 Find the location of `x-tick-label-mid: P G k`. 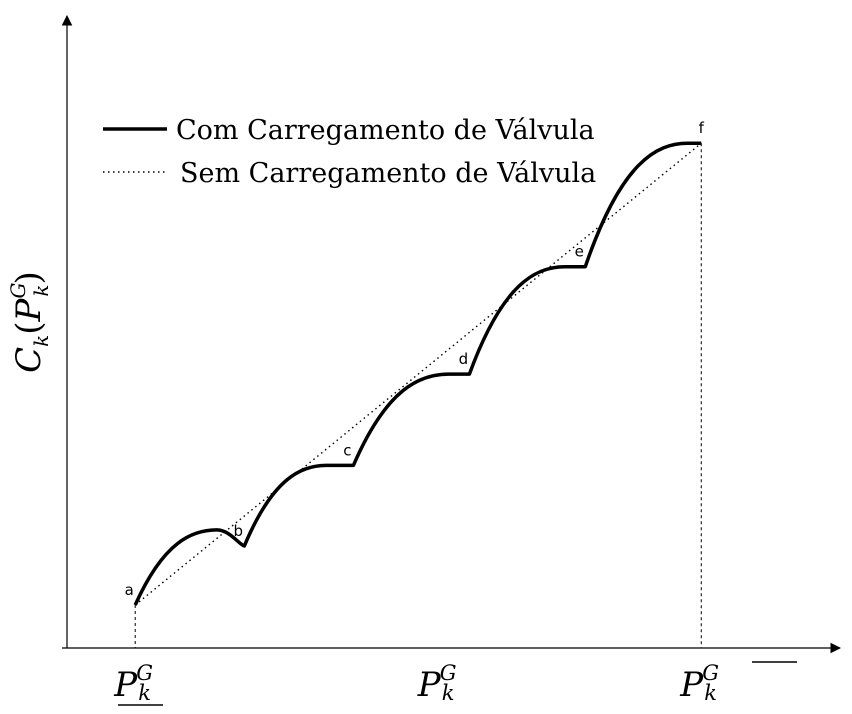

x-tick-label-mid: P G k is located at coordinates (437, 683).